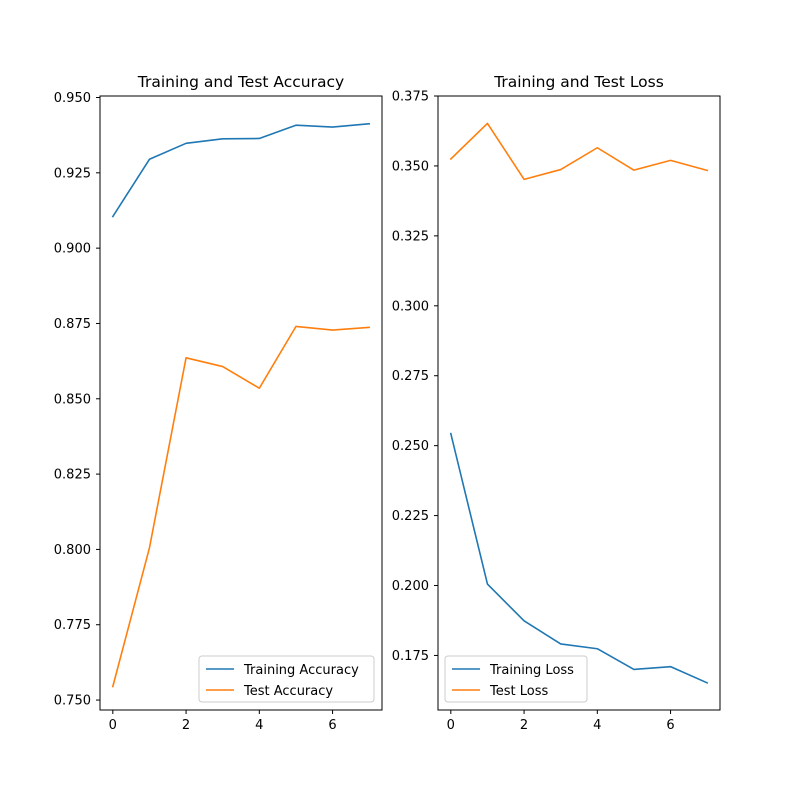  What do you see at coordinates (72, 550) in the screenshot?
I see `y-tick-label: 0.800` at bounding box center [72, 550].